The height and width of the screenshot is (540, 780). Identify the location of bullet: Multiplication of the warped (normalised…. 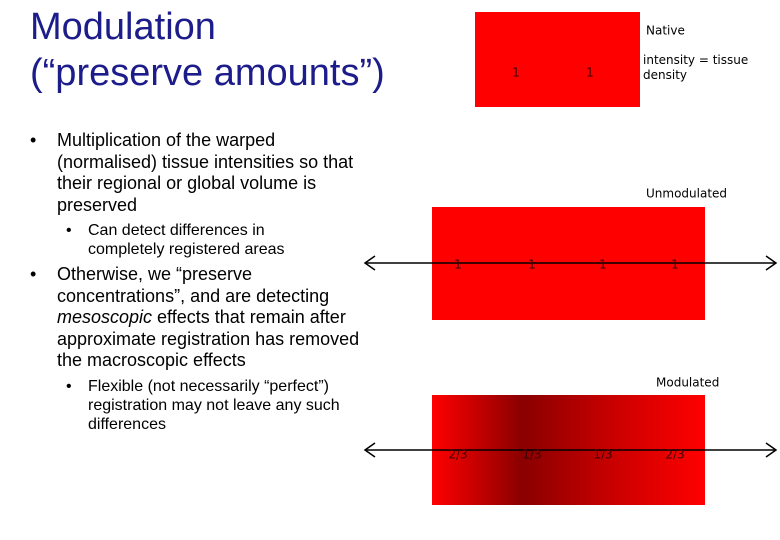
(205, 172).